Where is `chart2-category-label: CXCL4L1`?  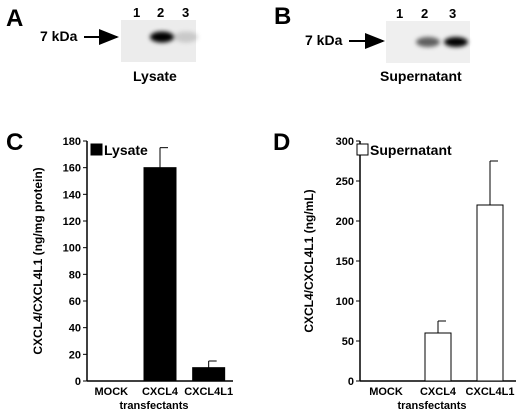
chart2-category-label: CXCL4L1 is located at coordinates (490, 392).